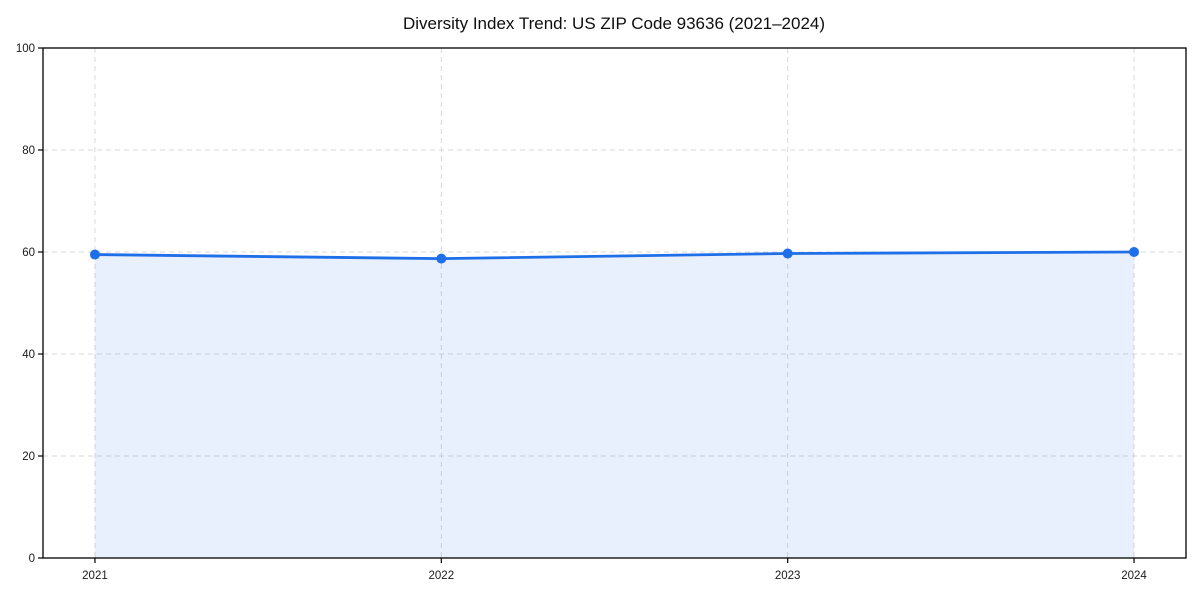 The width and height of the screenshot is (1200, 600). I want to click on y-tick-label: 100, so click(25, 49).